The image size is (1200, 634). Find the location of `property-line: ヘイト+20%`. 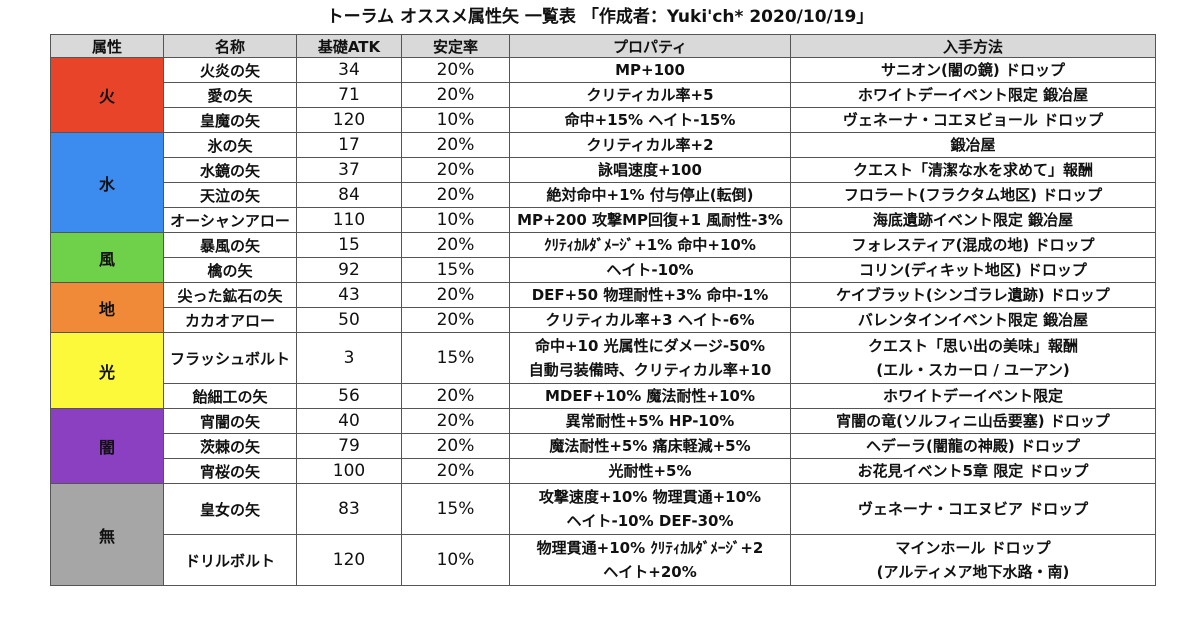

property-line: ヘイト+20% is located at coordinates (650, 572).